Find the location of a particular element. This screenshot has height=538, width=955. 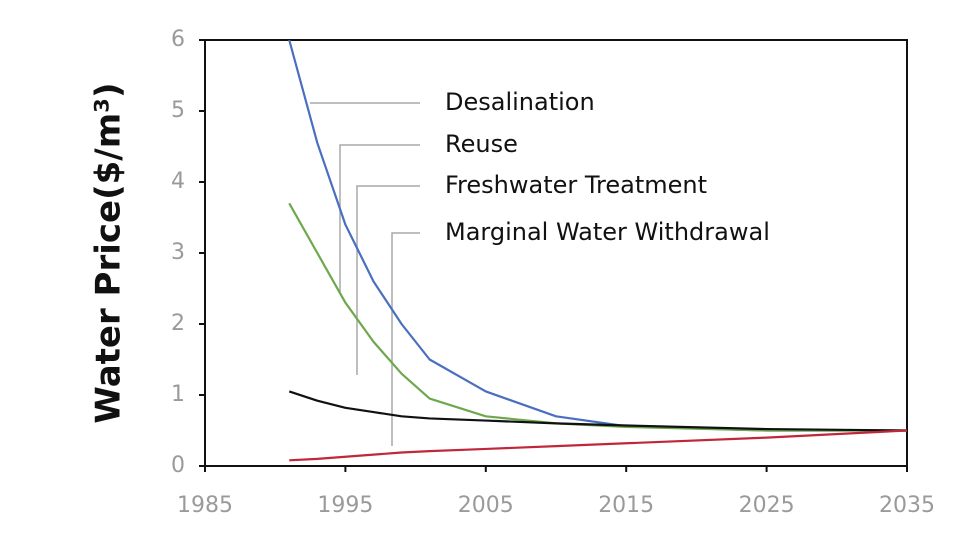

y-tick-label: 0 is located at coordinates (178, 465).